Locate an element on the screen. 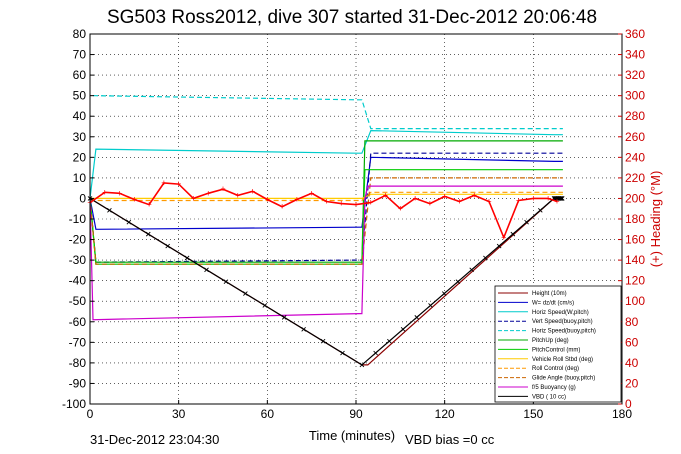  y-tick-label: 50 is located at coordinates (80, 96).